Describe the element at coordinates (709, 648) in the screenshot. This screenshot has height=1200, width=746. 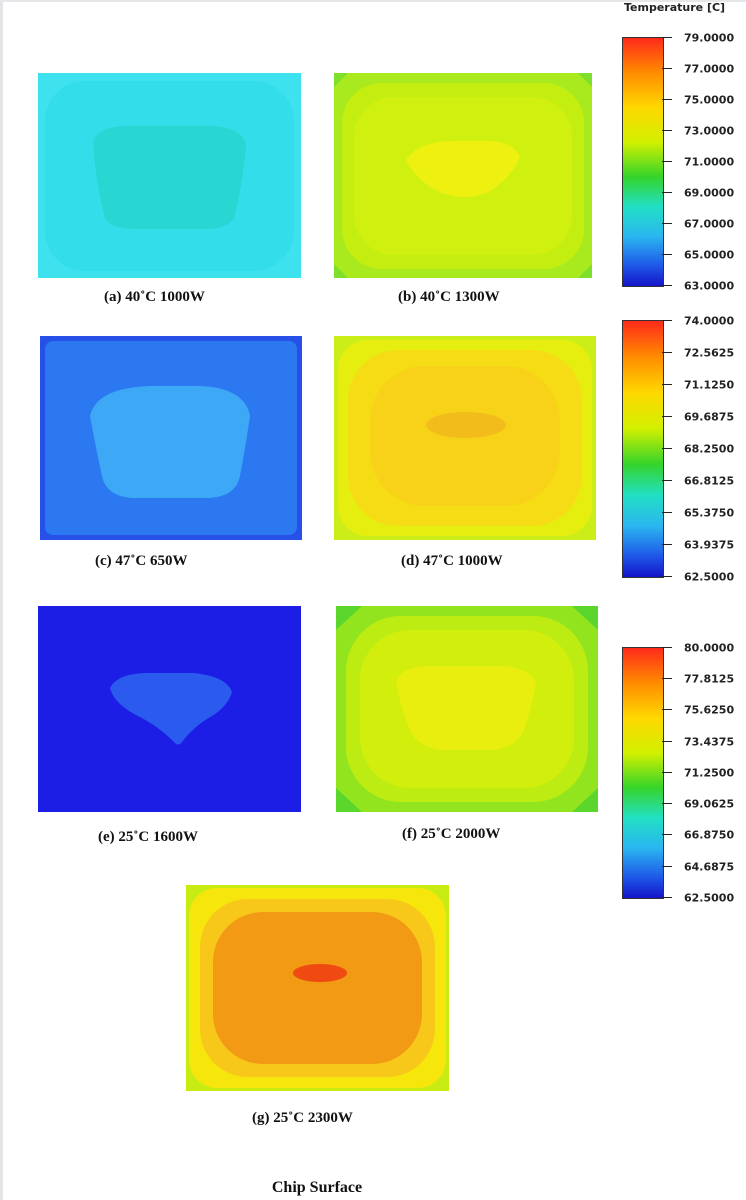
I see `legend-3-label: 80.0000` at that location.